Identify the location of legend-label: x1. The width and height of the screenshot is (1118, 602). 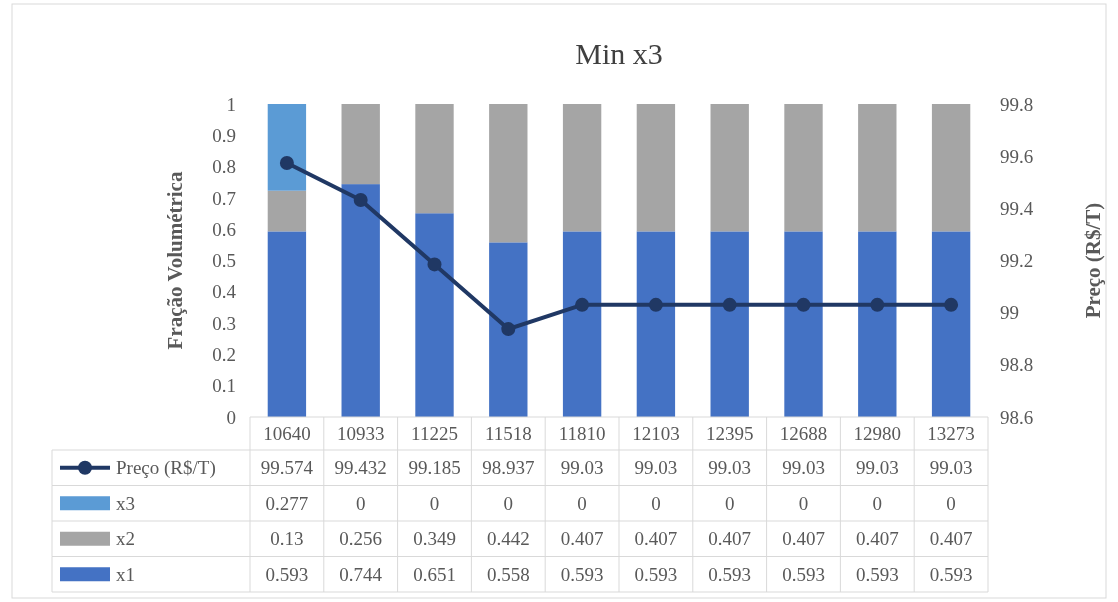
(125, 574).